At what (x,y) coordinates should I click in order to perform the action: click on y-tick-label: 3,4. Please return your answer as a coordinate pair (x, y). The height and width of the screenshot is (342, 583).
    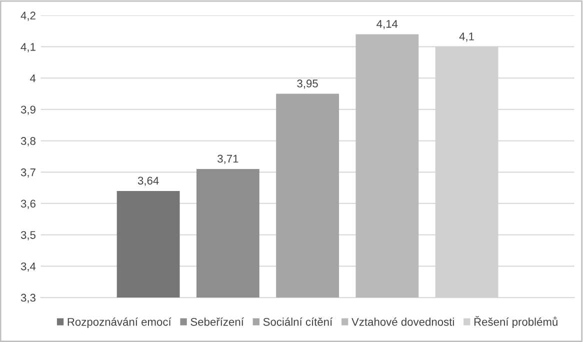
    Looking at the image, I should click on (28, 267).